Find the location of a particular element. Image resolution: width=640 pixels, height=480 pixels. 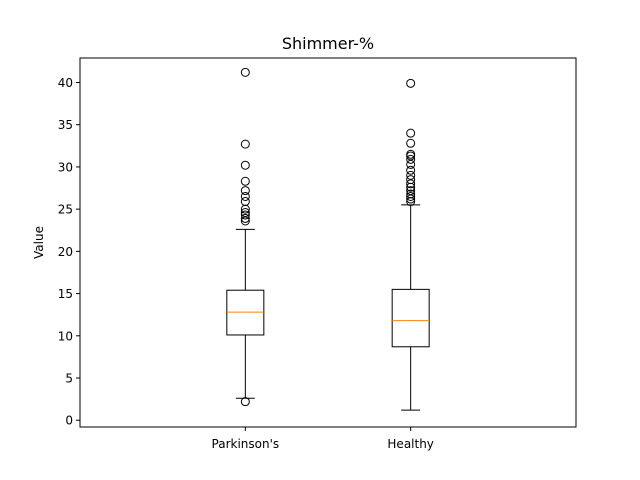

x-tick-label: Healthy is located at coordinates (410, 444).